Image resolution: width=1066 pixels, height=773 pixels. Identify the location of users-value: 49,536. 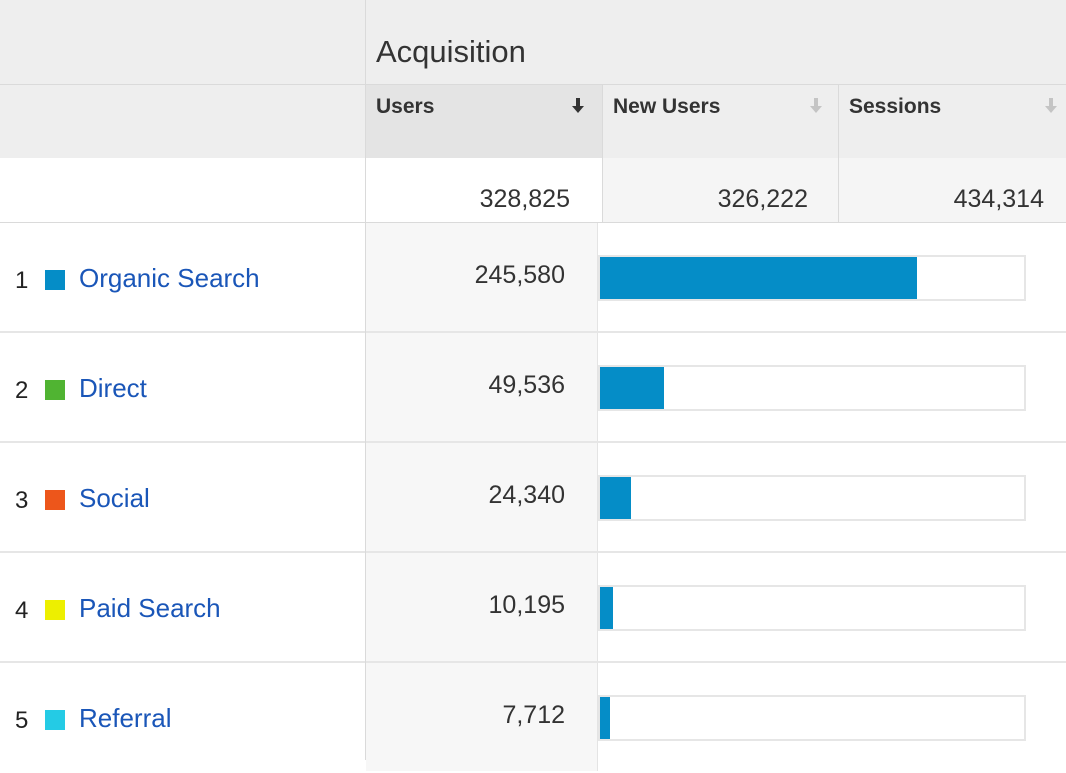
(526, 385).